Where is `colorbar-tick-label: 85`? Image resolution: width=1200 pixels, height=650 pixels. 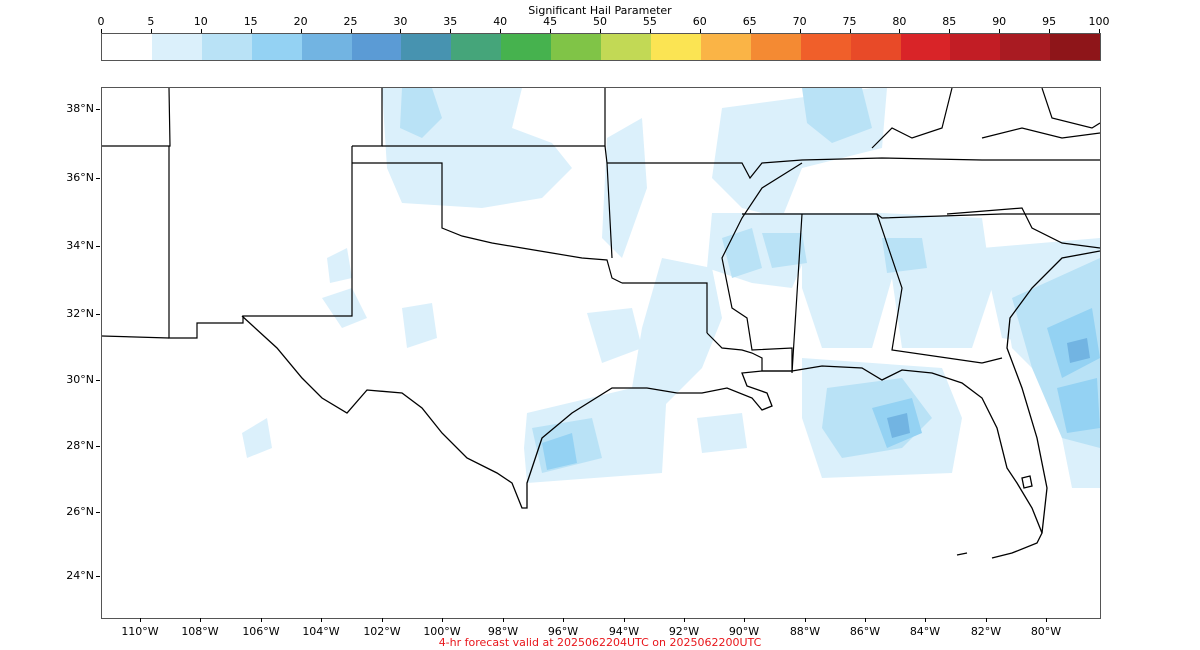
colorbar-tick-label: 85 is located at coordinates (949, 21).